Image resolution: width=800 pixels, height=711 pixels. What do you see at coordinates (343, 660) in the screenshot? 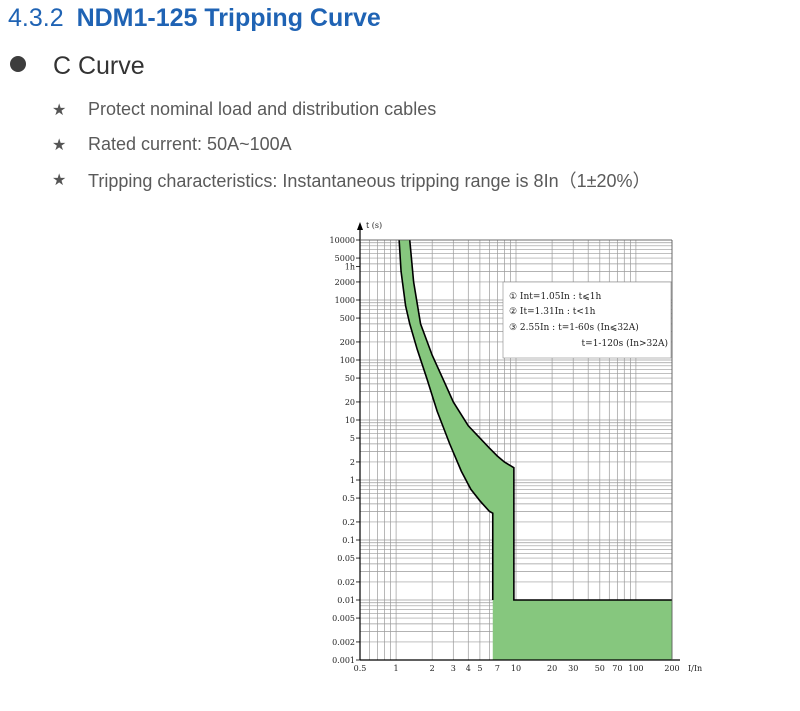
I see `y-tick-label: 0.001` at bounding box center [343, 660].